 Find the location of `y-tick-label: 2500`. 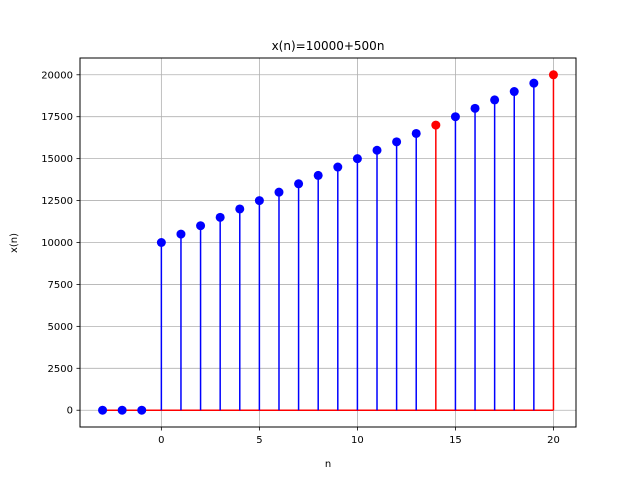

y-tick-label: 2500 is located at coordinates (60, 369).